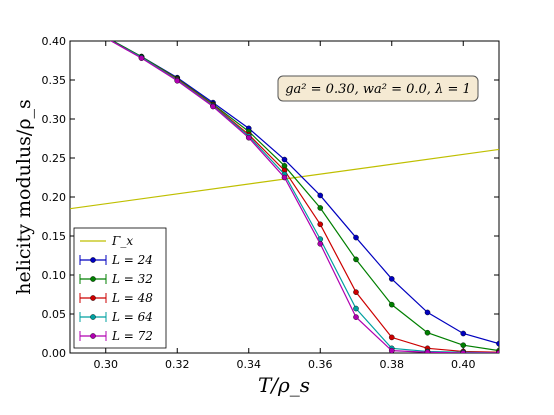  I want to click on legend-label: L = 32, so click(132, 279).